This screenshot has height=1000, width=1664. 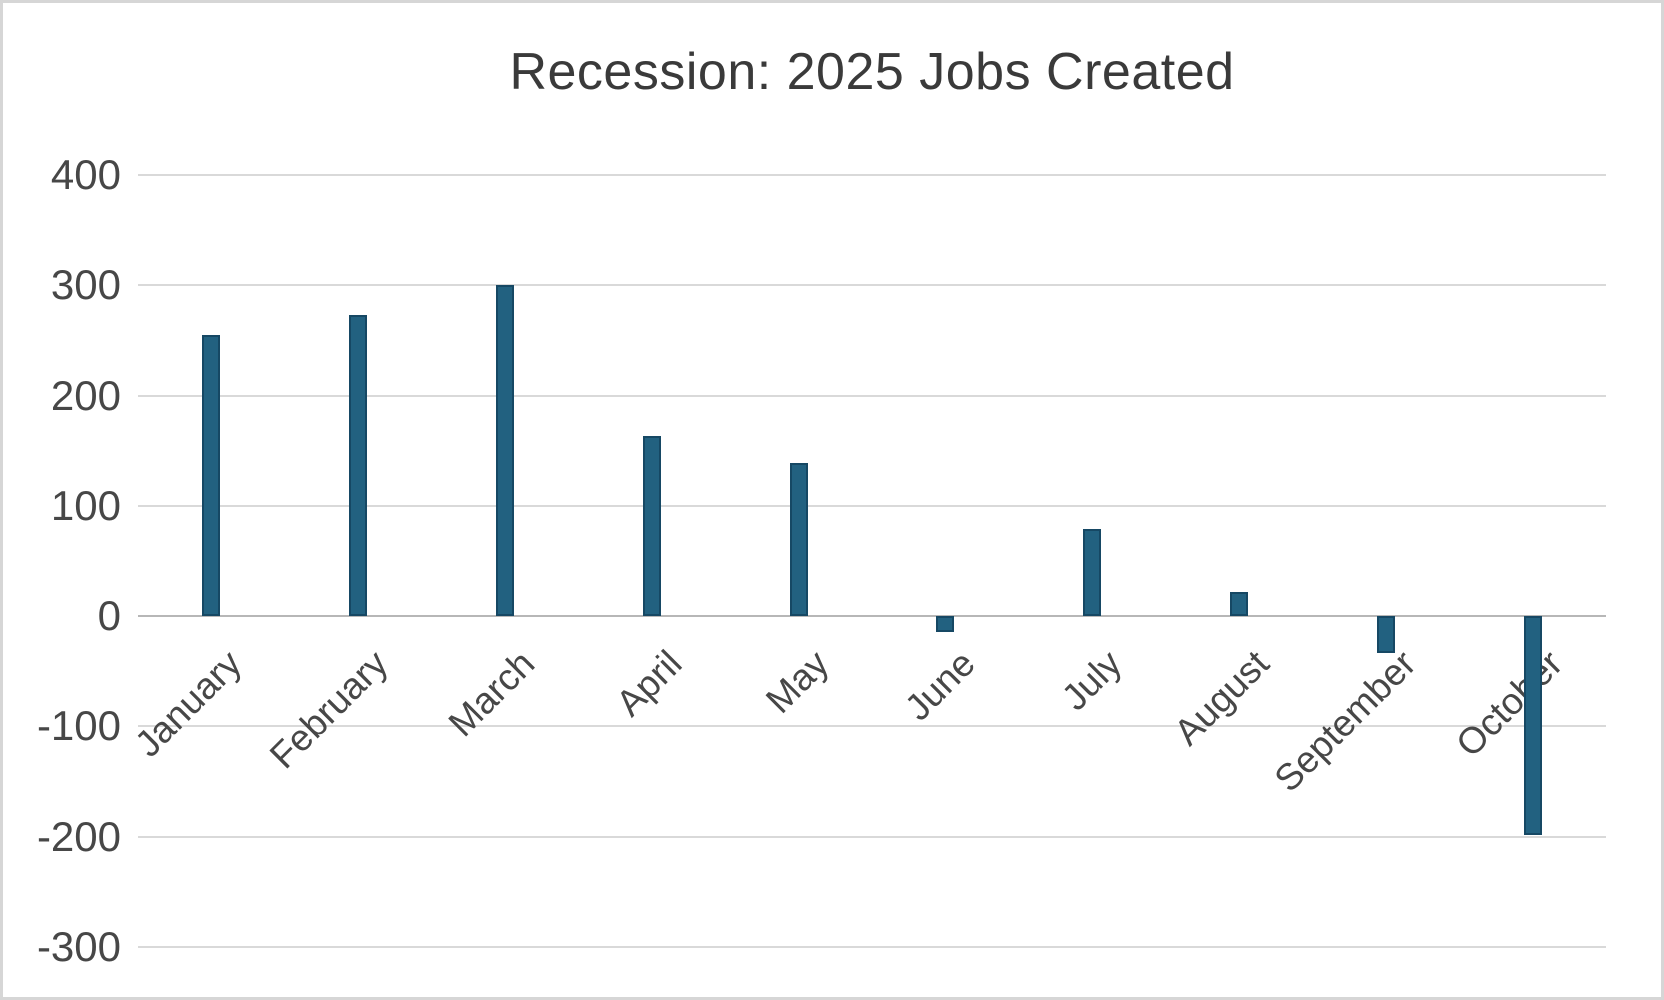 What do you see at coordinates (1221, 698) in the screenshot?
I see `x-axis-tick-label-august: August` at bounding box center [1221, 698].